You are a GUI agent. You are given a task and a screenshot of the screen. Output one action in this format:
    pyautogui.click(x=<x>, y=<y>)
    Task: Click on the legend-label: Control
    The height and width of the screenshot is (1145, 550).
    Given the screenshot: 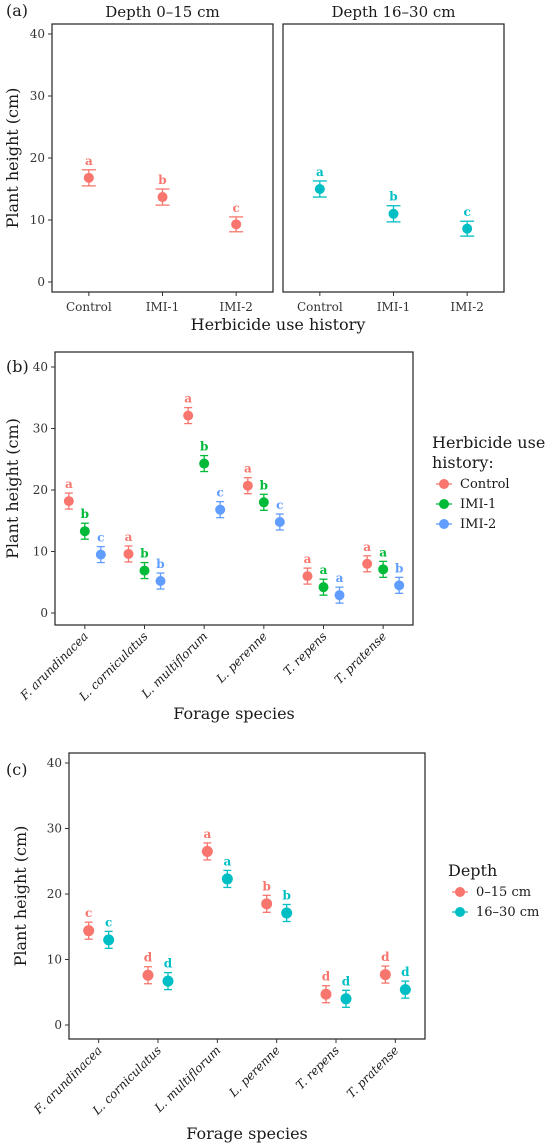 What is the action you would take?
    pyautogui.click(x=485, y=484)
    